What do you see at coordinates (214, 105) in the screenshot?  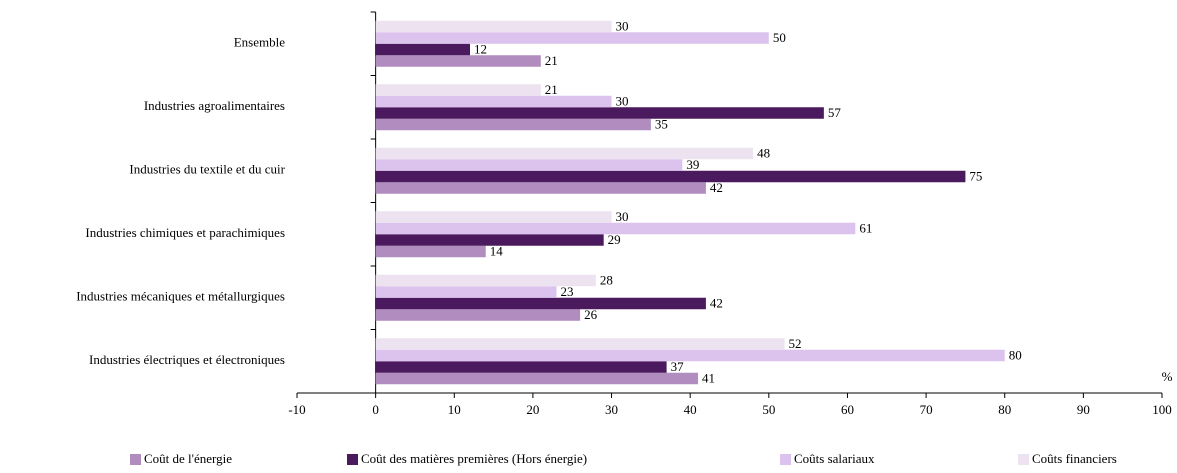 I see `y-tick-label: Industries agroalimentaires` at bounding box center [214, 105].